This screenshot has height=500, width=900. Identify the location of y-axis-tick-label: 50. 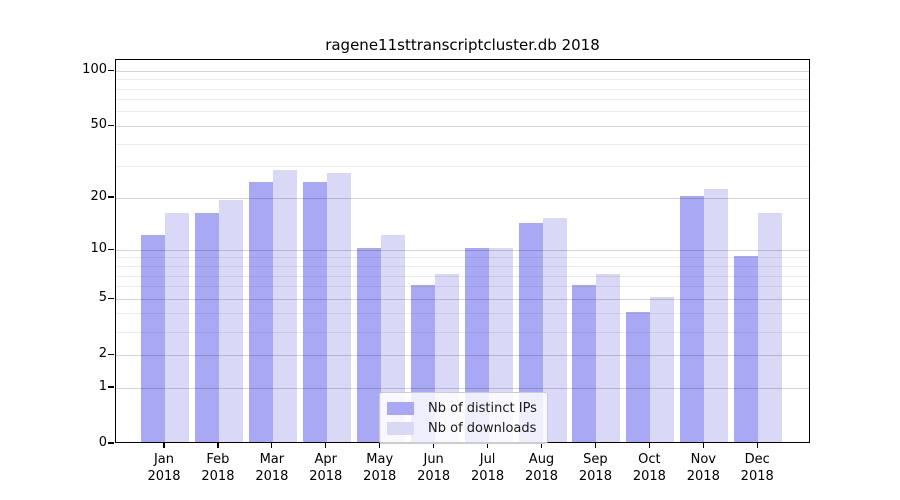
(98, 125).